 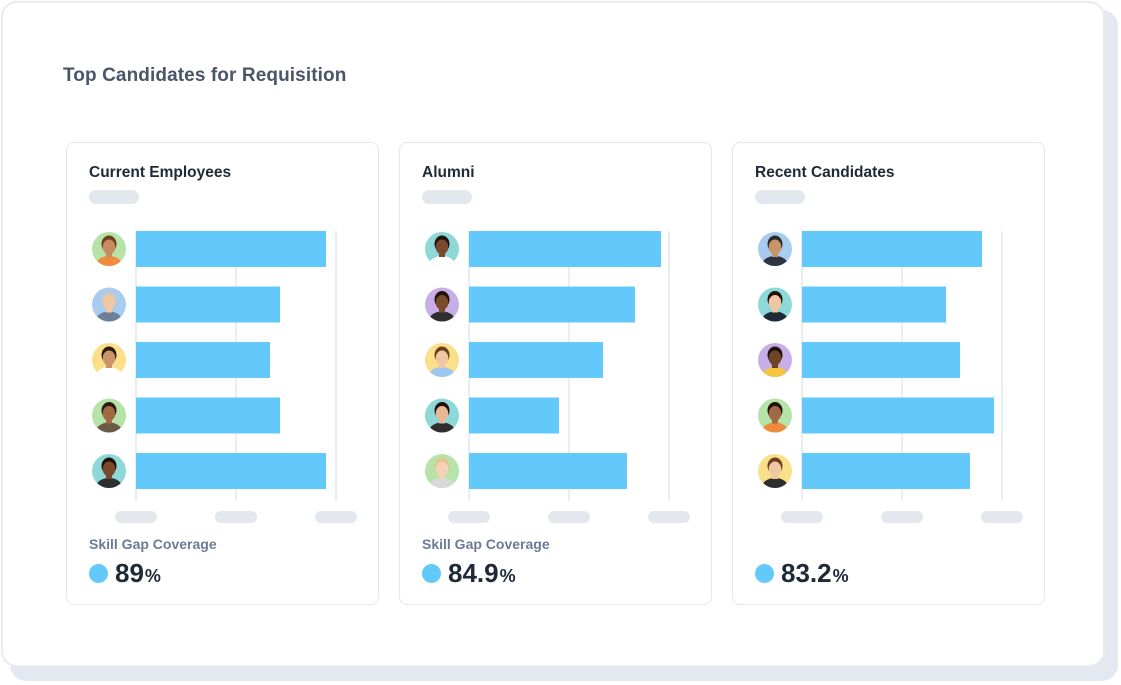 What do you see at coordinates (205, 75) in the screenshot?
I see `page-title: Top Candidates for Requisition` at bounding box center [205, 75].